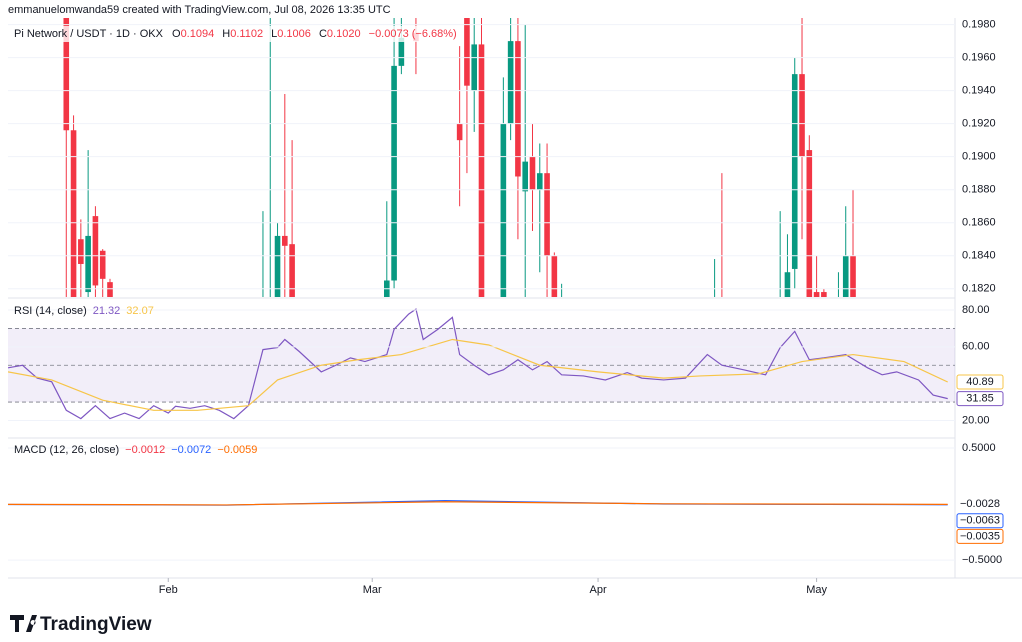 The image size is (1022, 642). I want to click on change: −0.0073 (−6.68%), so click(413, 34).